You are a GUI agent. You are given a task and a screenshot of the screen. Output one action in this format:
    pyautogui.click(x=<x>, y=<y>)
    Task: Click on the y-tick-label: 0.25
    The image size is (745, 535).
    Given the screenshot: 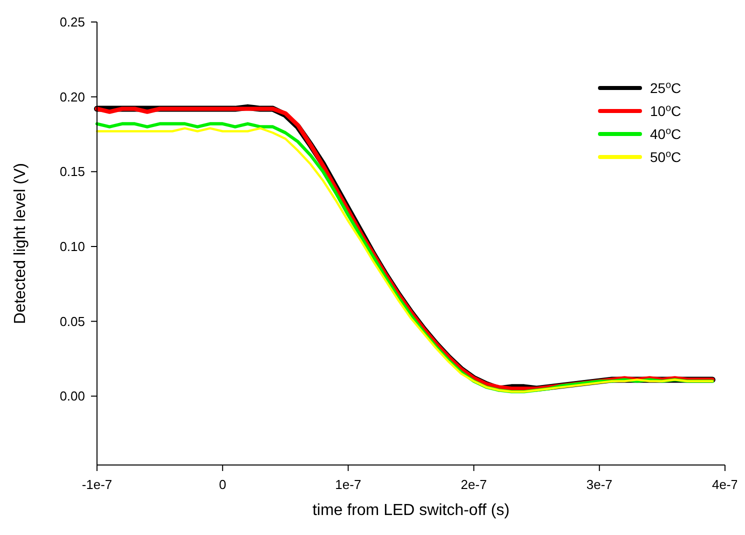 What is the action you would take?
    pyautogui.click(x=72, y=22)
    